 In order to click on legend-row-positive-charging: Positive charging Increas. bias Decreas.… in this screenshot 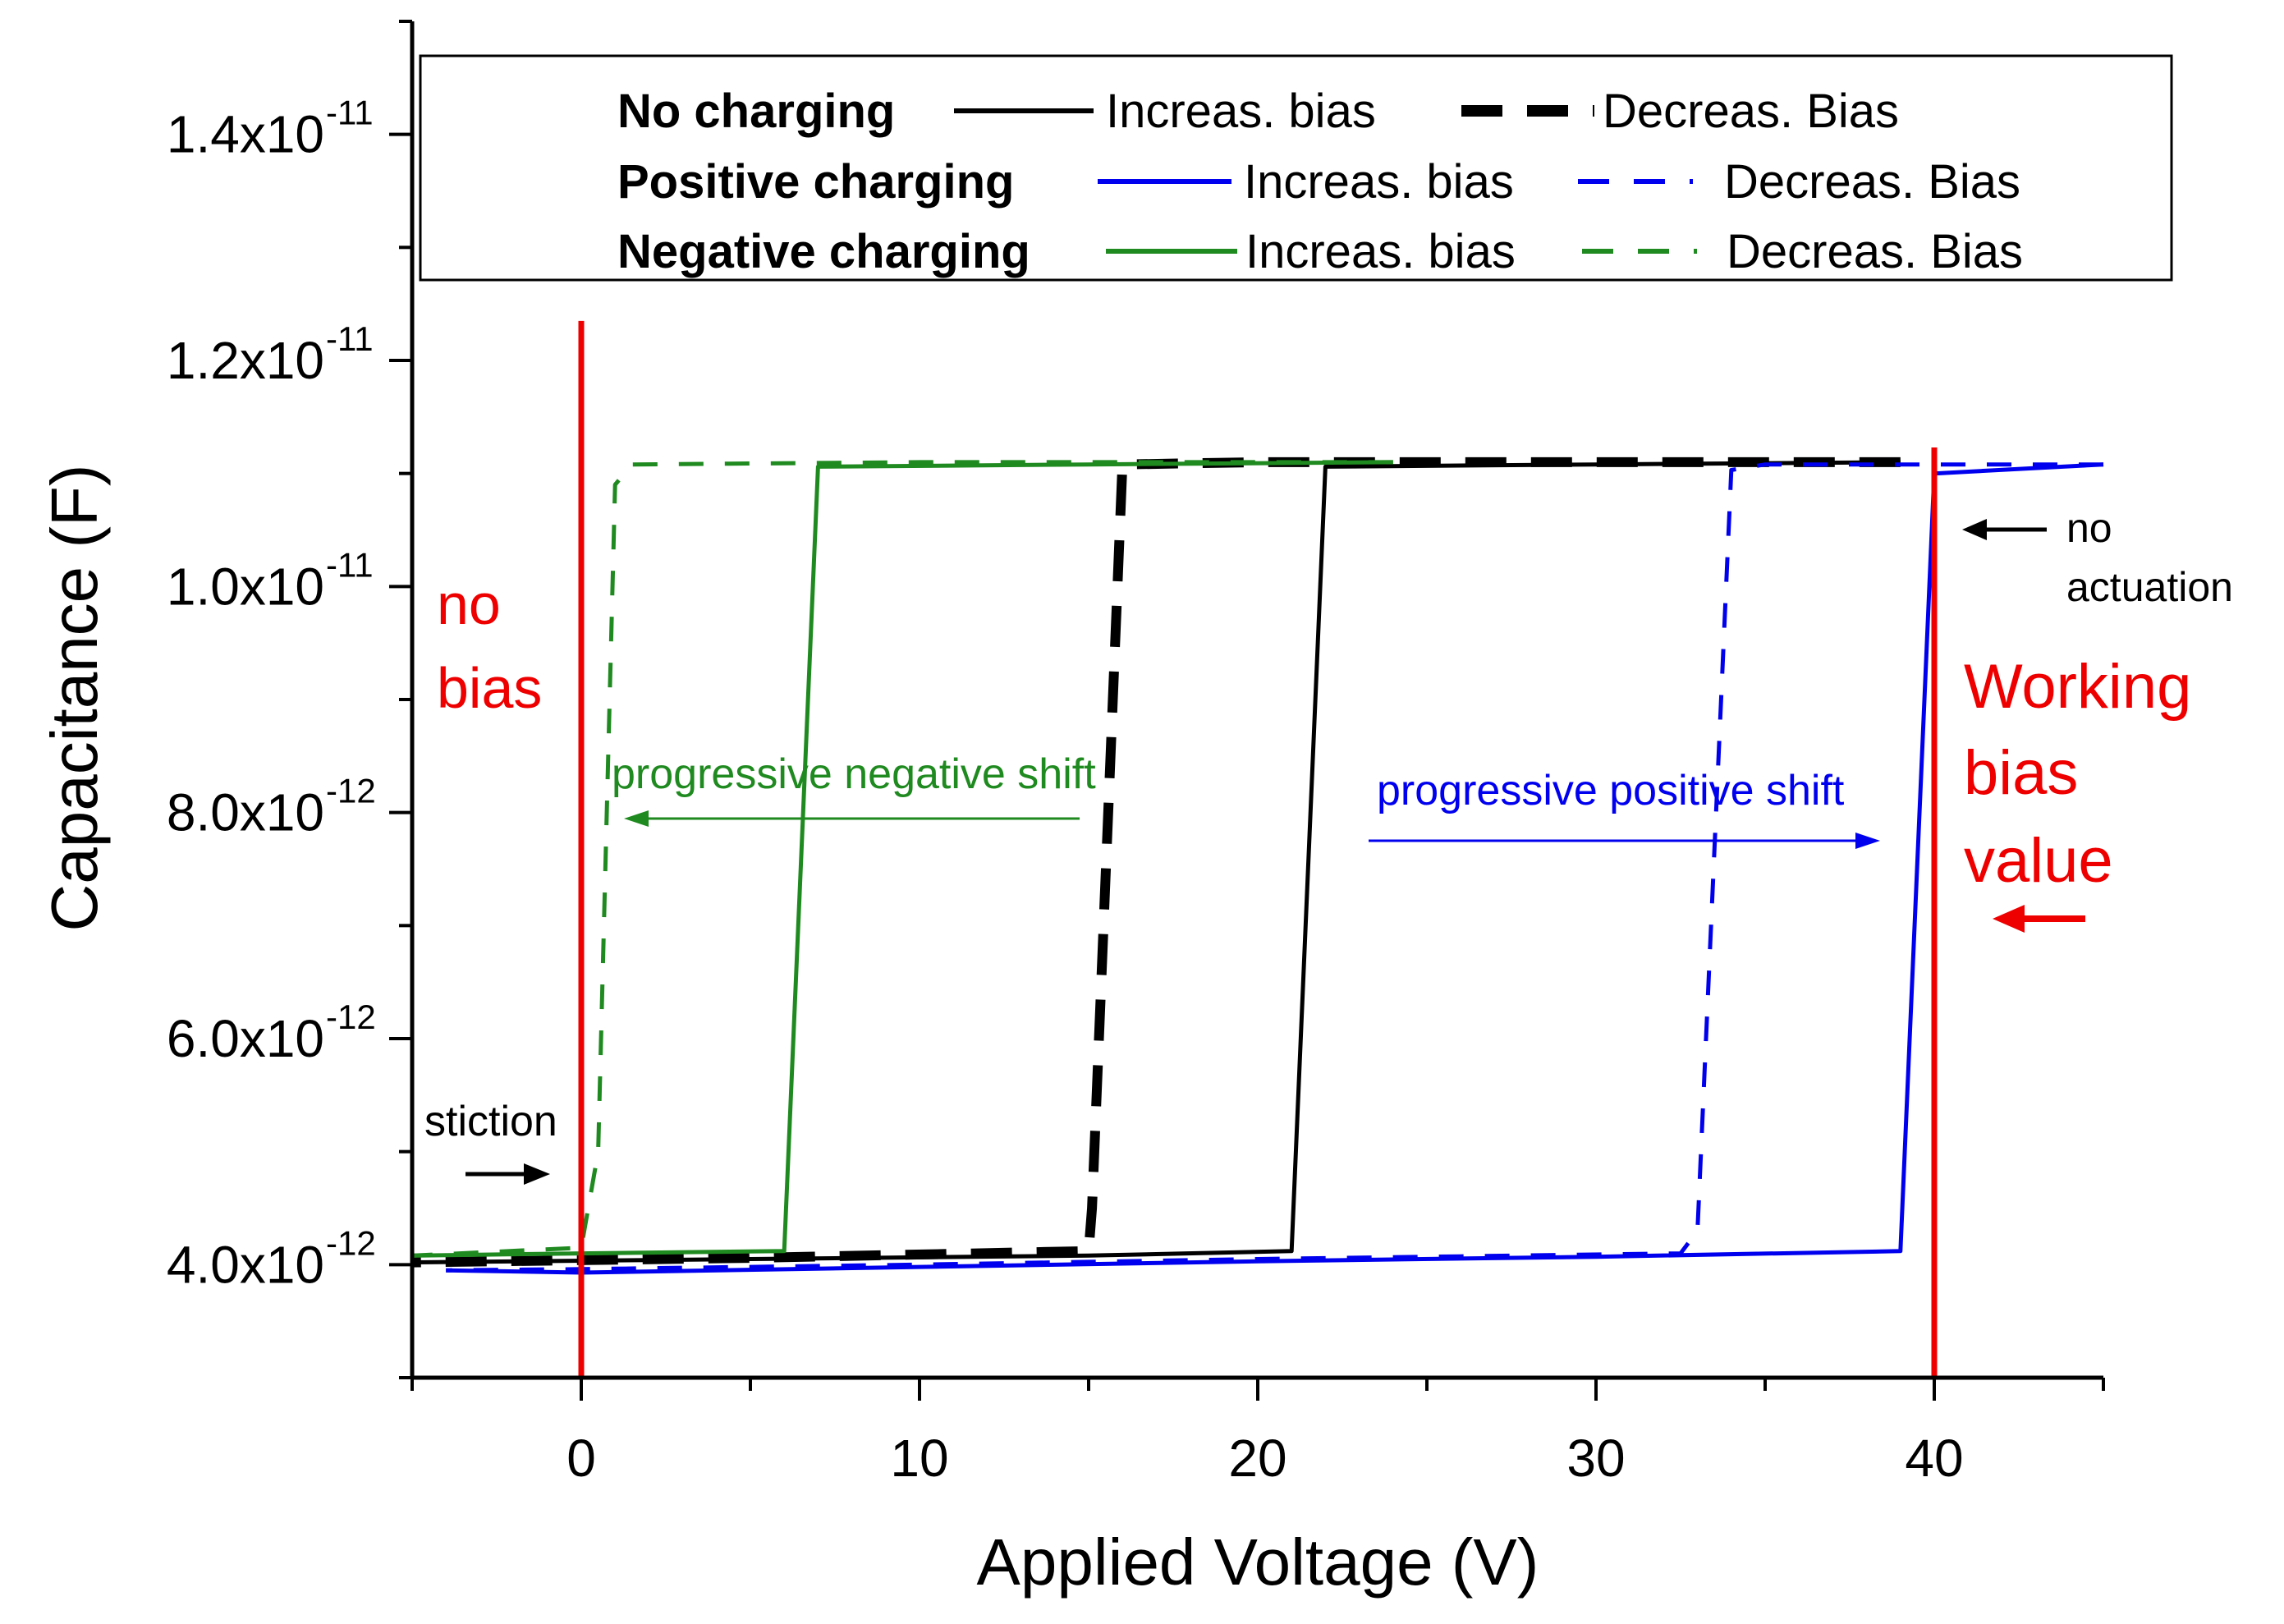, I will do `click(1318, 182)`.